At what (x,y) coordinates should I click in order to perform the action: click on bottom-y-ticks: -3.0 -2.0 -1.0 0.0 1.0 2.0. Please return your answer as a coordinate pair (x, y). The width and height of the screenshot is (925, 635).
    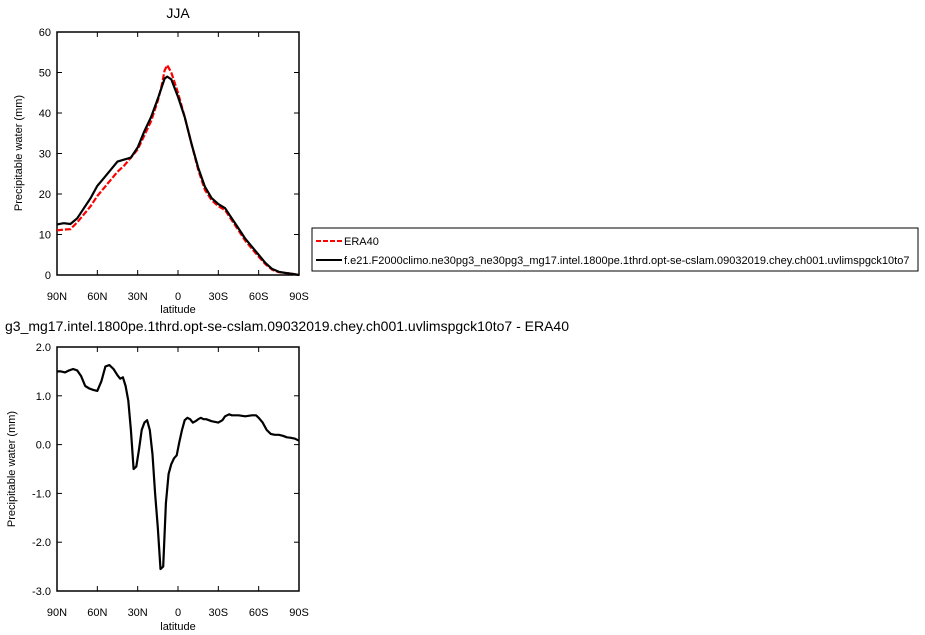
    Looking at the image, I should click on (165, 470).